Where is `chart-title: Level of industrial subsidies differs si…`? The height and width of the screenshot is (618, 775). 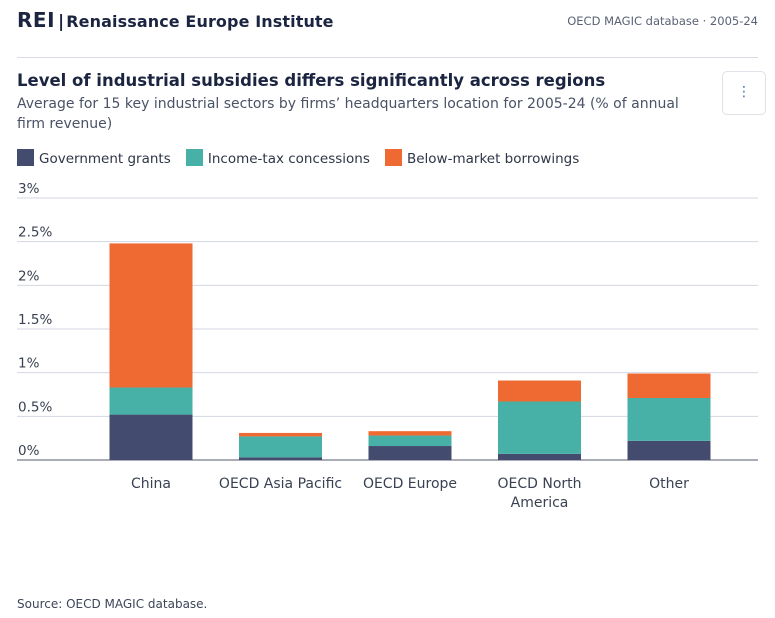
chart-title: Level of industrial subsidies differs si… is located at coordinates (311, 80).